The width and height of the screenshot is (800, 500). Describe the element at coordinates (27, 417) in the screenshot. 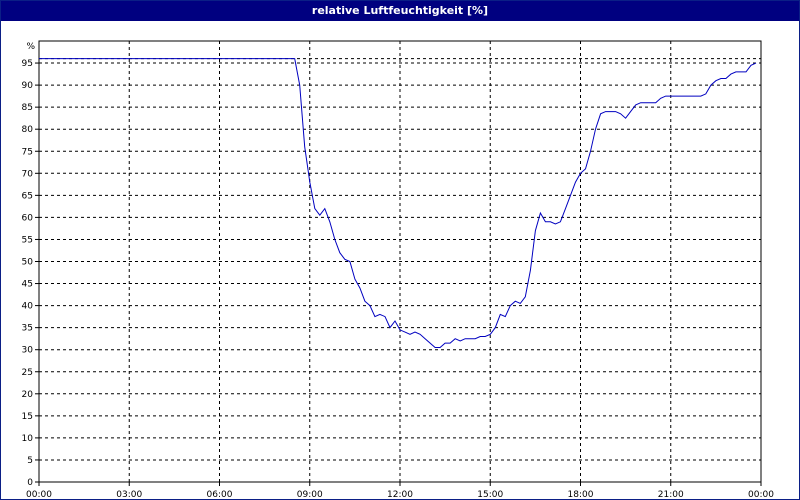

I see `y-tick-label: 15` at that location.